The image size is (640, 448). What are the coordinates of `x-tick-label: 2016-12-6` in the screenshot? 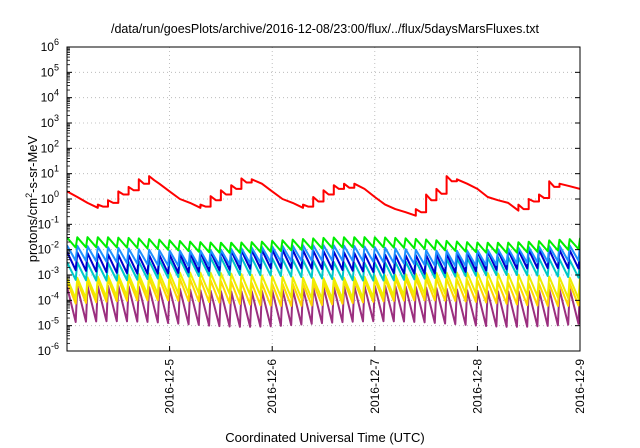 It's located at (272, 386).